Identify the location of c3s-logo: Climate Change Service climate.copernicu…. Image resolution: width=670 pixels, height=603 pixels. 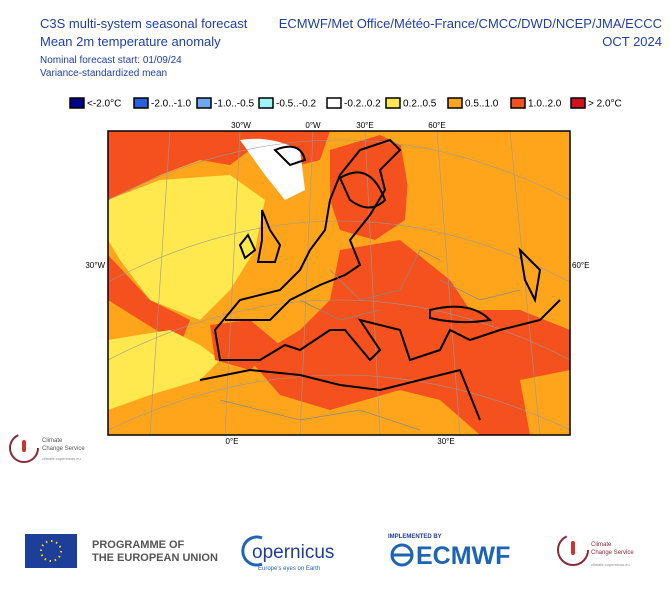
(595, 550).